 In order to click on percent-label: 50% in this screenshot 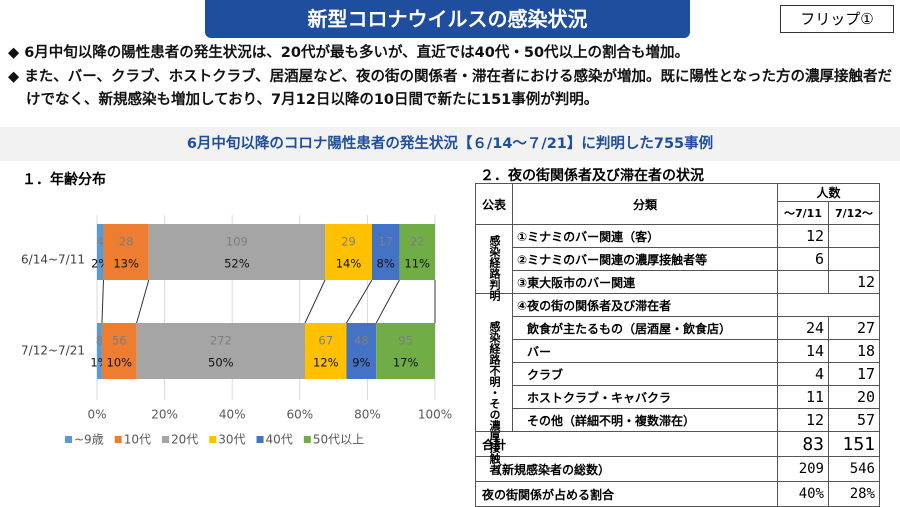, I will do `click(221, 363)`.